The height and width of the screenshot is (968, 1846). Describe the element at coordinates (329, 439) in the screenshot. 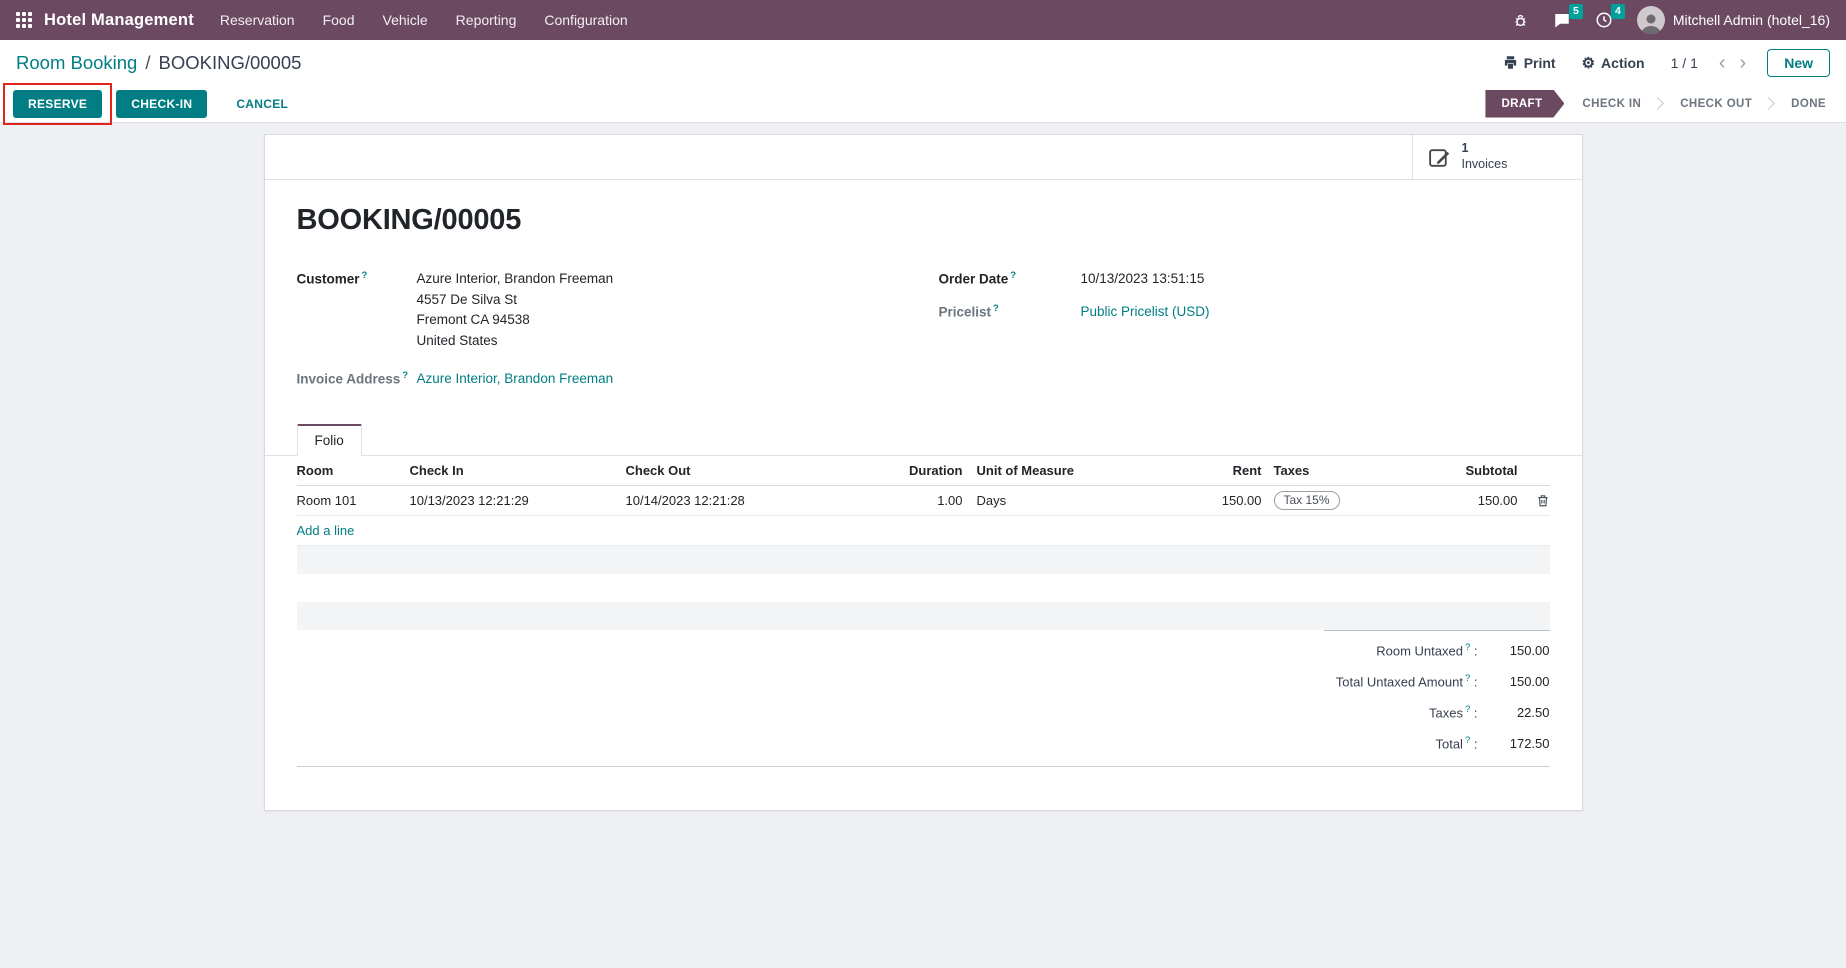

I see `tab-folio: Folio` at that location.